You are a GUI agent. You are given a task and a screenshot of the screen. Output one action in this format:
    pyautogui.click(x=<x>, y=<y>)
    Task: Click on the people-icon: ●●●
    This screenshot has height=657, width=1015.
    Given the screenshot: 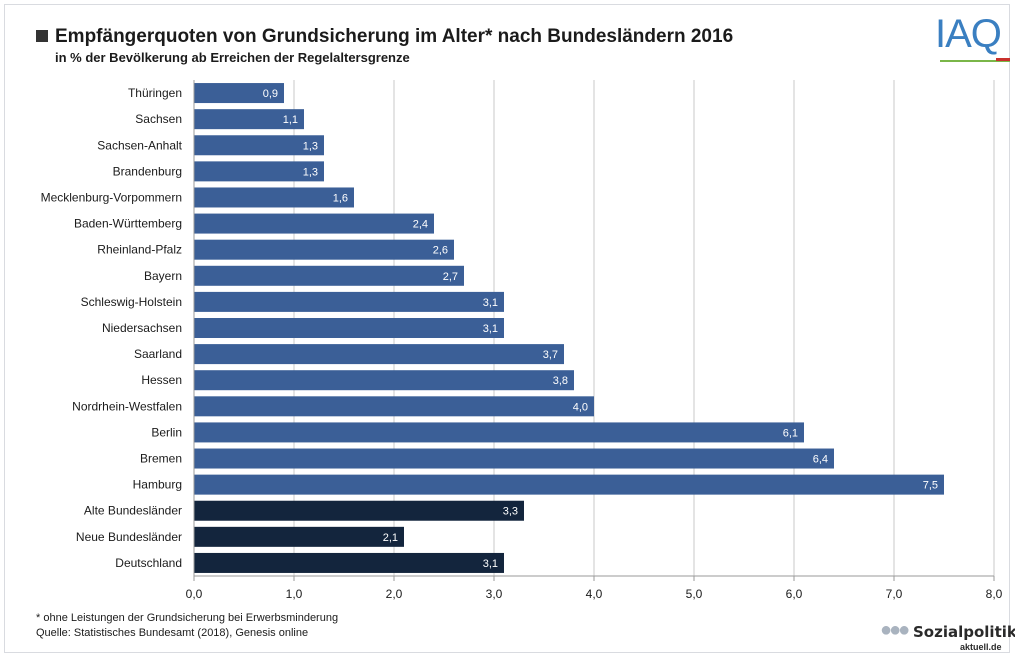 What is the action you would take?
    pyautogui.click(x=895, y=630)
    